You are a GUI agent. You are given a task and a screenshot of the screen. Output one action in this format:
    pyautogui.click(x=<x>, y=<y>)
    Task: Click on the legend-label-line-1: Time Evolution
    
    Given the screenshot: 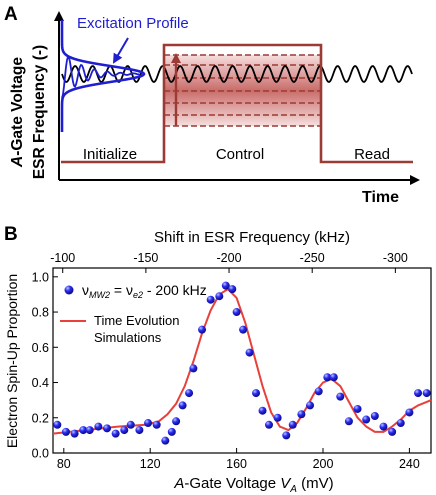 What is the action you would take?
    pyautogui.click(x=137, y=320)
    